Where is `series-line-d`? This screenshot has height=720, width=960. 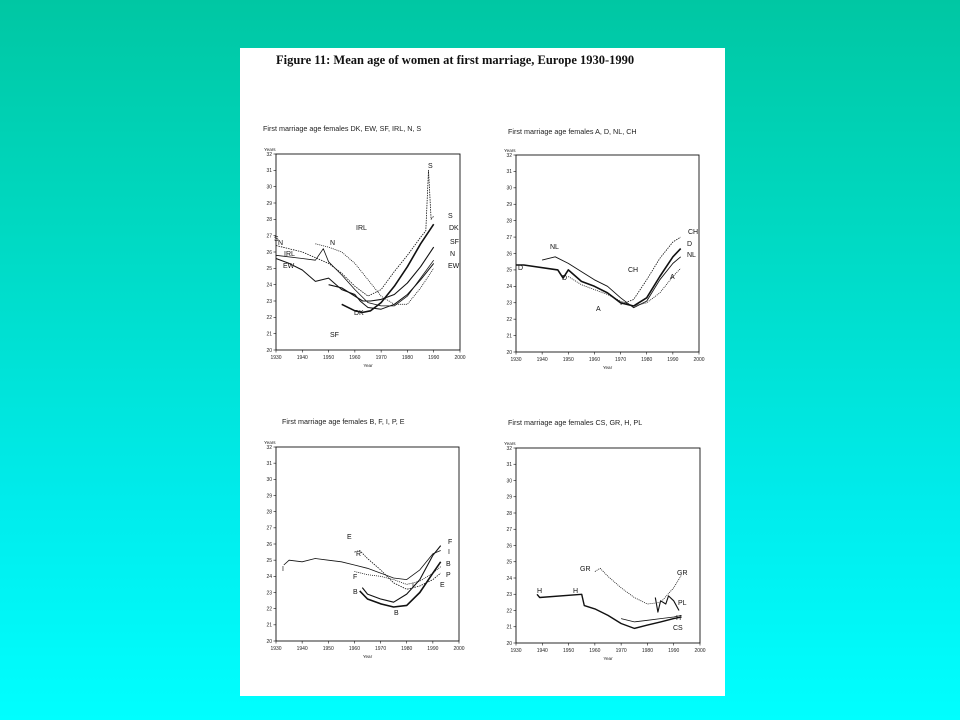
series-line-d is located at coordinates (599, 277).